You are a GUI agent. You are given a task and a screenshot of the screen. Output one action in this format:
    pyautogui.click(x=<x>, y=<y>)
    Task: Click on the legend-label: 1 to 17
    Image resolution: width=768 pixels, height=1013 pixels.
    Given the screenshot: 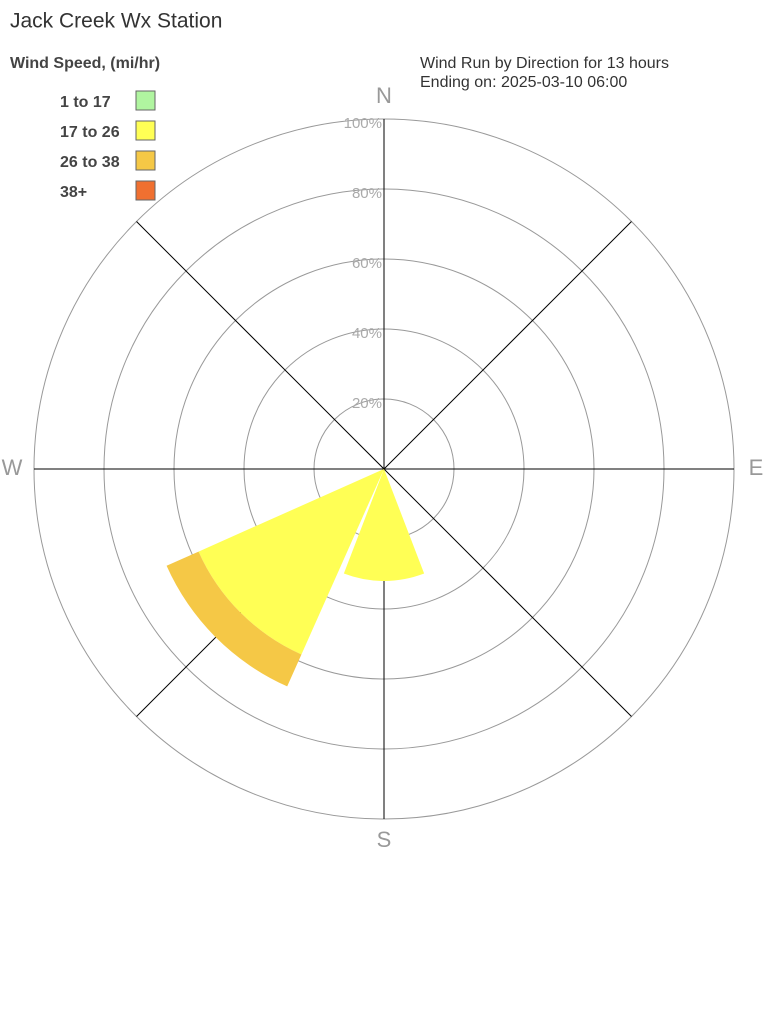 What is the action you would take?
    pyautogui.click(x=85, y=102)
    